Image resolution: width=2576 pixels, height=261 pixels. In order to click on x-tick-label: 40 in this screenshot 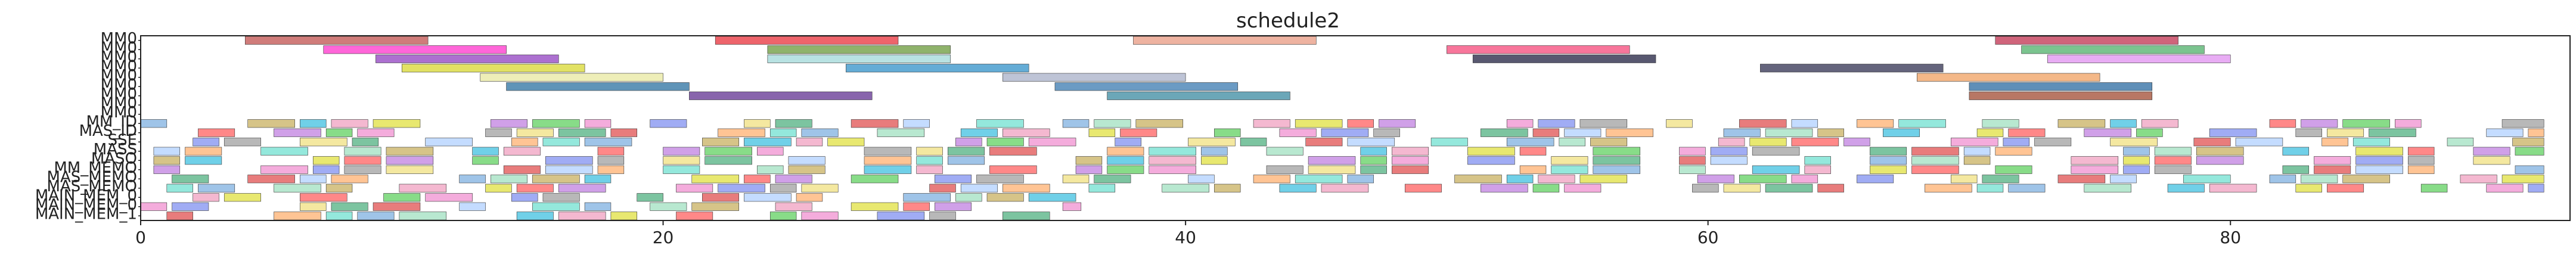, I will do `click(1186, 238)`.